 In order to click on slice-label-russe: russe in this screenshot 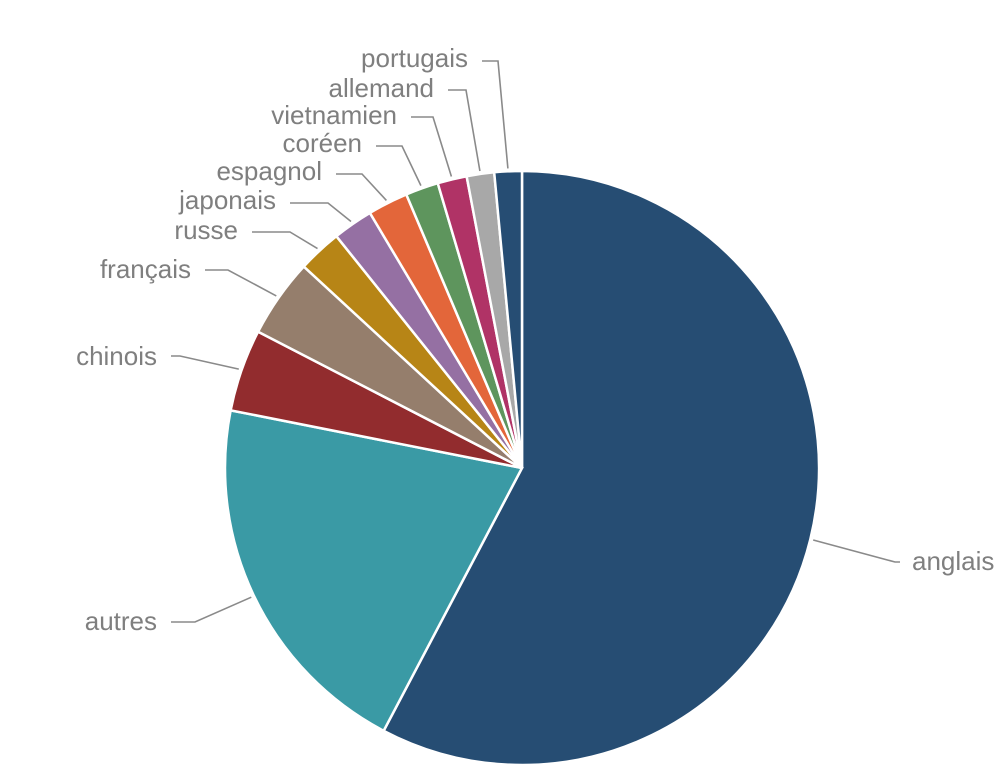, I will do `click(206, 230)`.